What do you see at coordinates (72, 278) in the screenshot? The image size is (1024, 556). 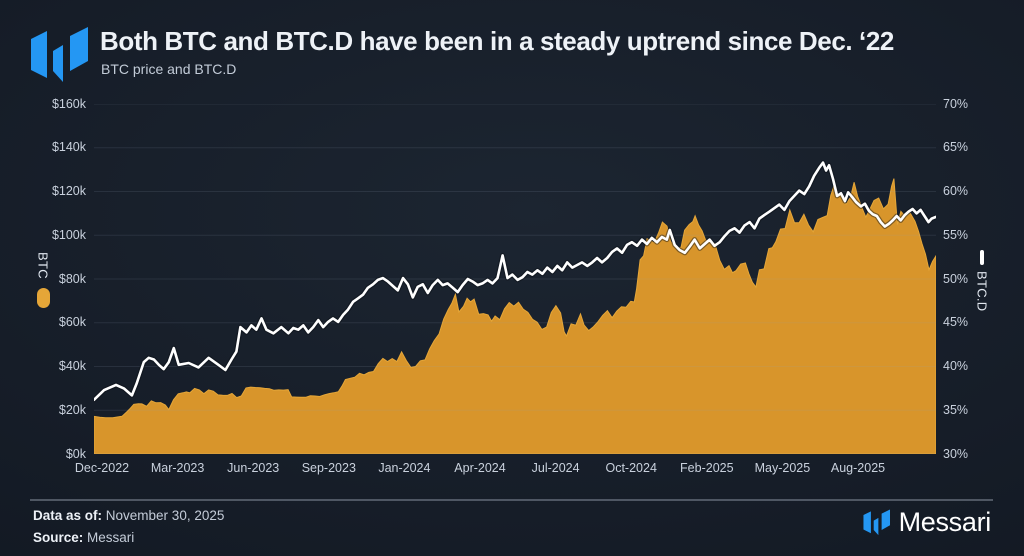 I see `left-axis-tick-label: $80k` at bounding box center [72, 278].